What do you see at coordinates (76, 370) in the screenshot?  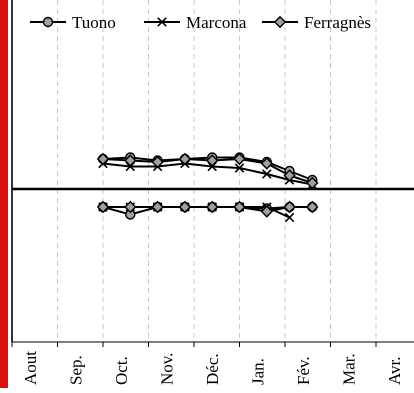 I see `x-tick-label-sep: Sep.` at bounding box center [76, 370].